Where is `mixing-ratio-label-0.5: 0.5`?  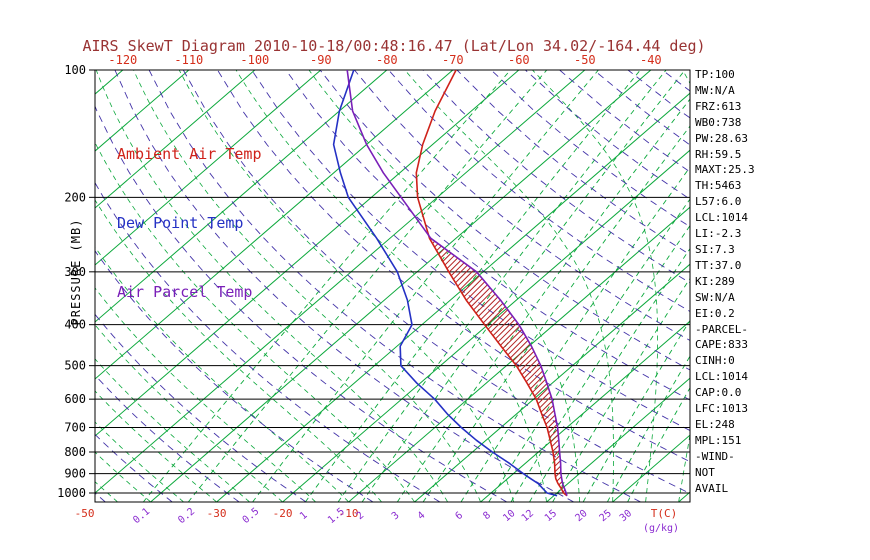
mixing-ratio-label-0.5: 0.5 is located at coordinates (251, 516).